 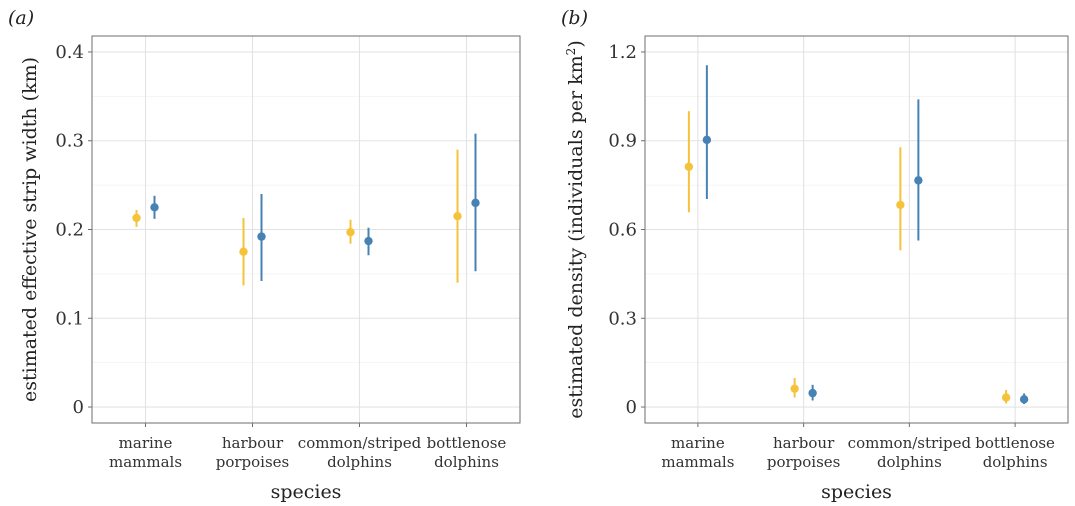 I want to click on y-tick-label: 0.6, so click(x=622, y=230).